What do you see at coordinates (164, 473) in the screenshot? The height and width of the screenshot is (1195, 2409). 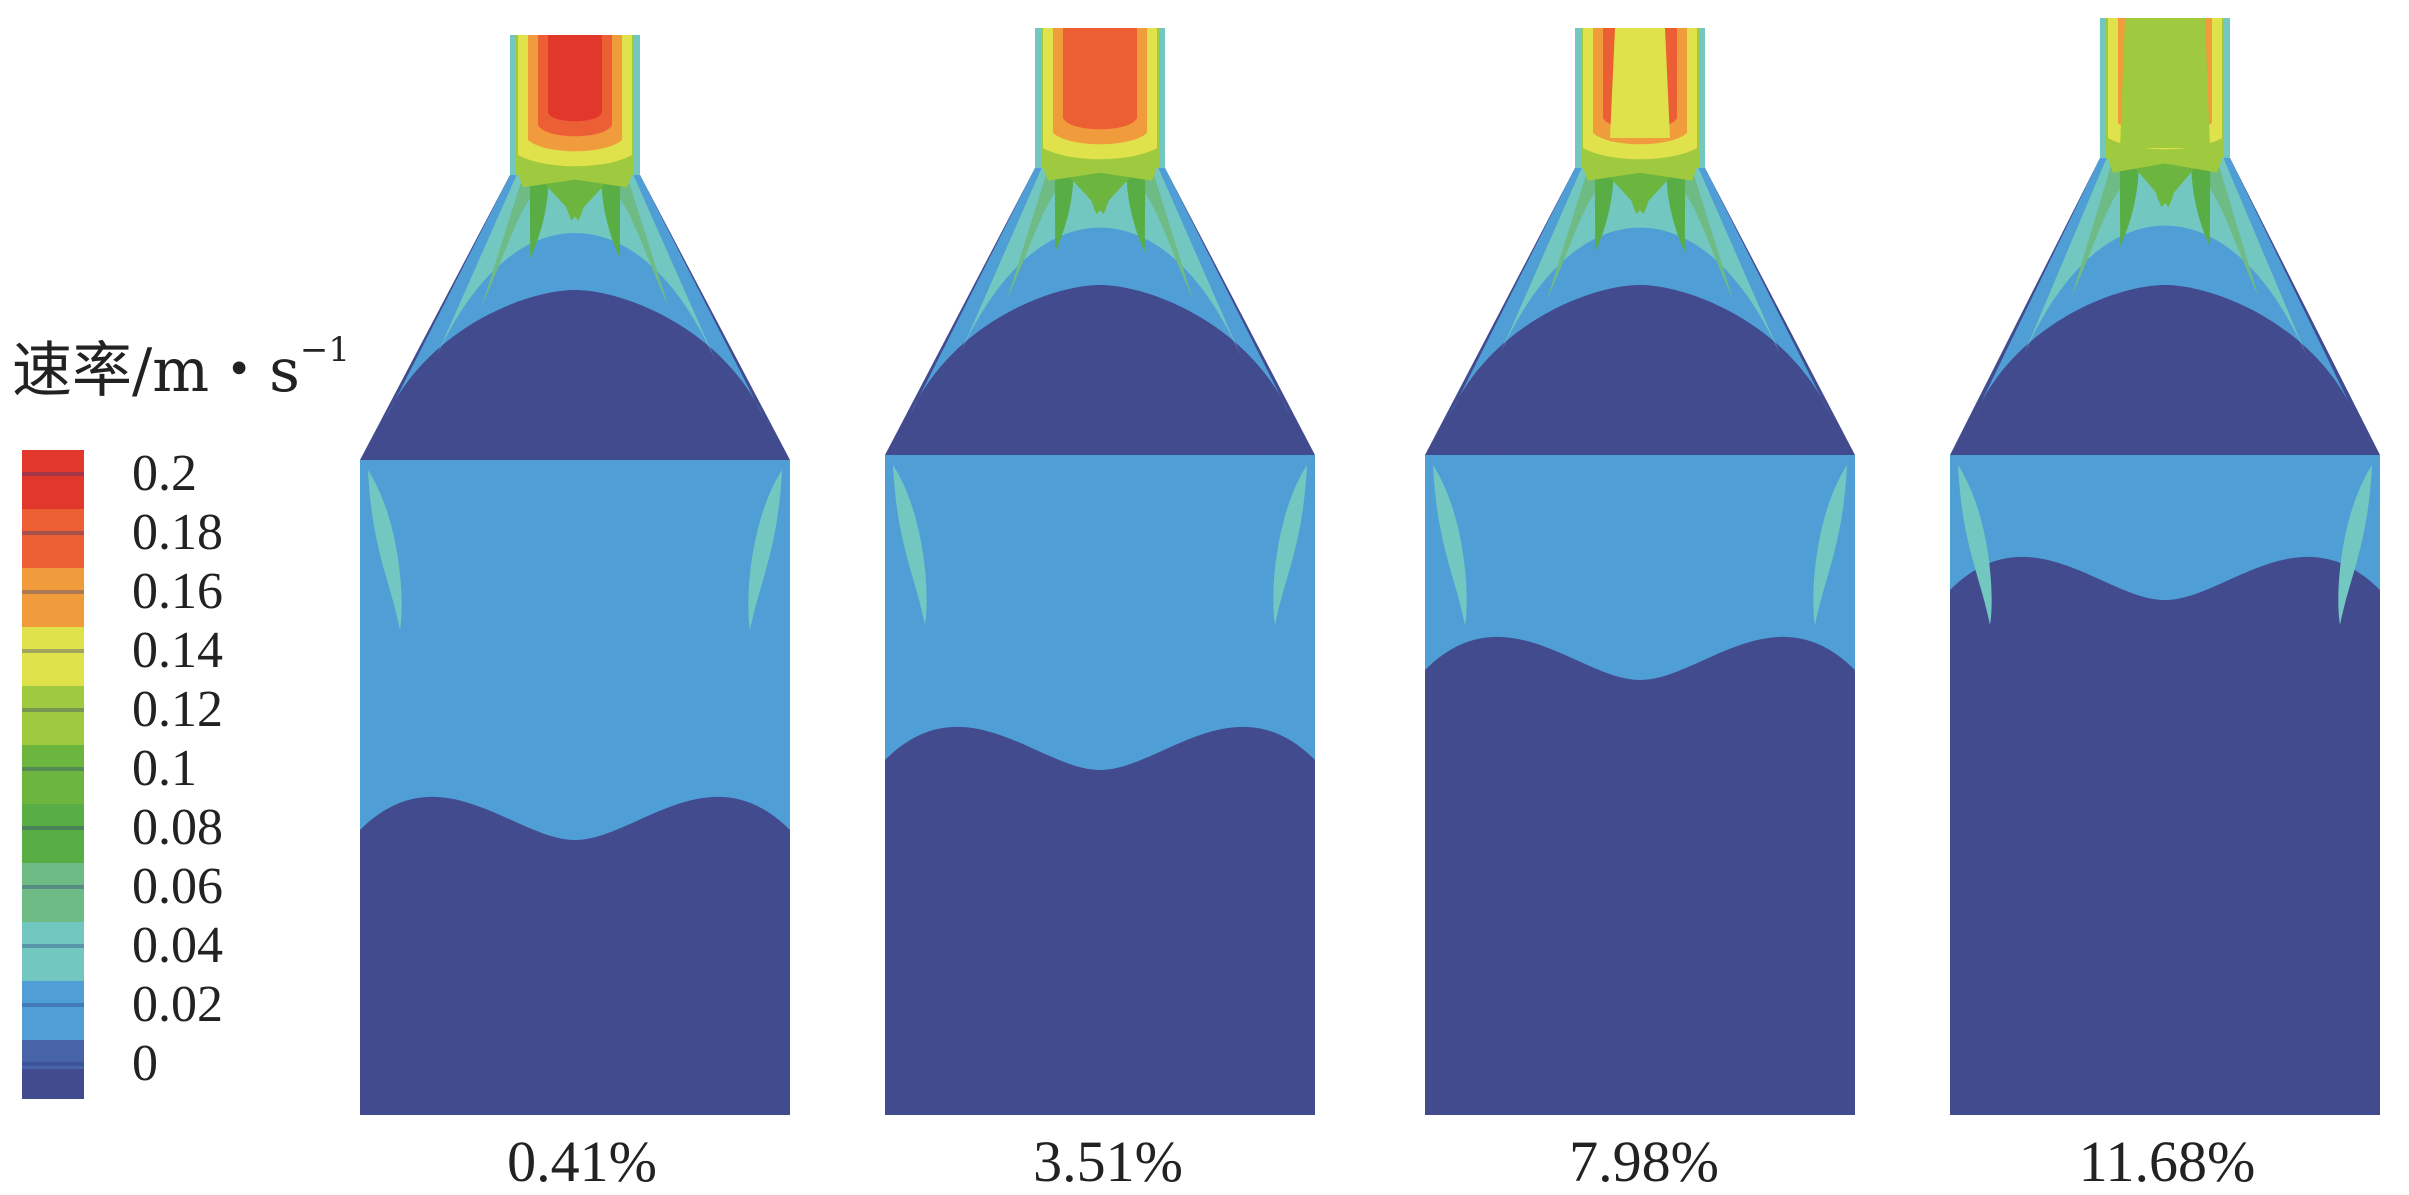 I see `legend-label: 0.2` at bounding box center [164, 473].